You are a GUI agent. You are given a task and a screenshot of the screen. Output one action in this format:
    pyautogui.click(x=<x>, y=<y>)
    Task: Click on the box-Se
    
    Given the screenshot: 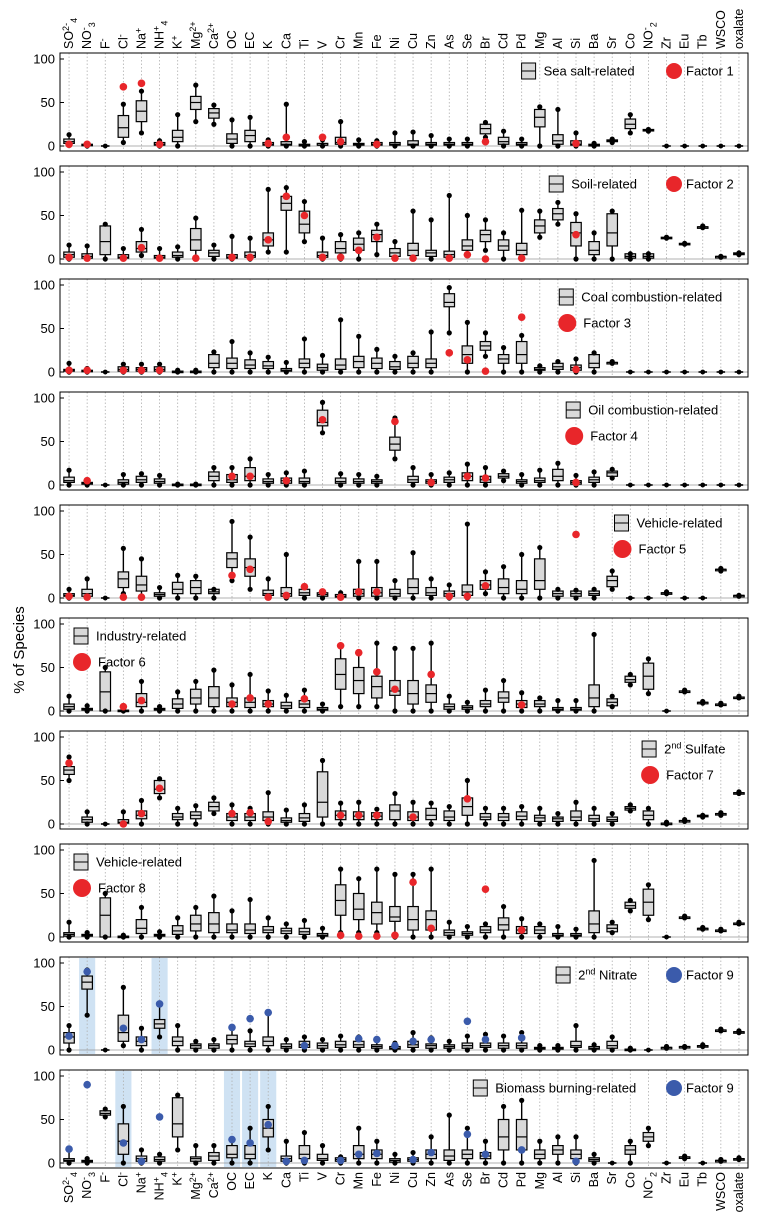 What is the action you would take?
    pyautogui.click(x=467, y=1145)
    